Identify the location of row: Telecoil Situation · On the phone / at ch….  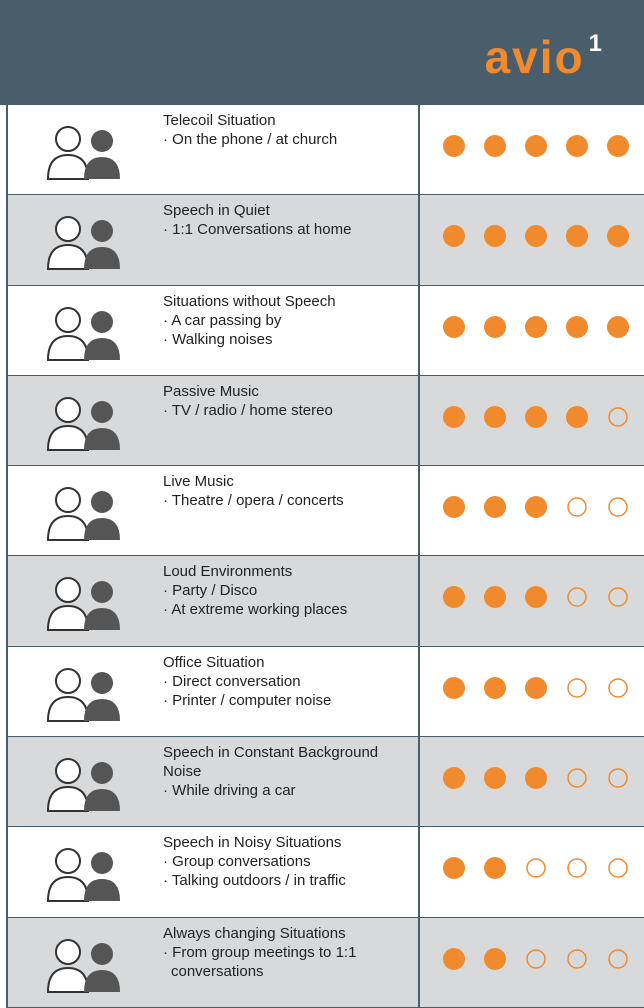
(326, 150).